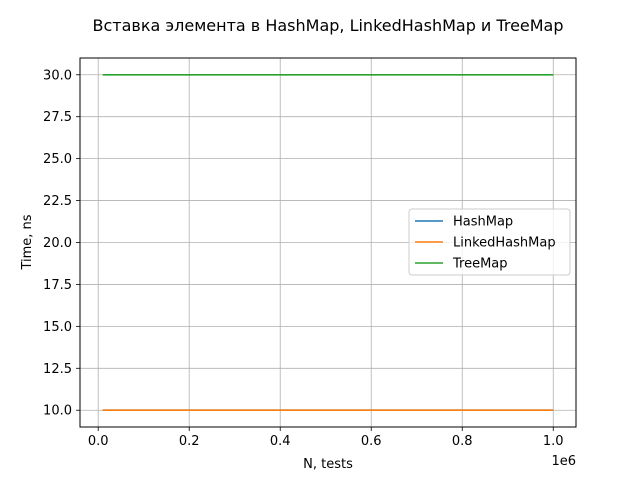  What do you see at coordinates (462, 441) in the screenshot?
I see `x-tick-label: 0.8` at bounding box center [462, 441].